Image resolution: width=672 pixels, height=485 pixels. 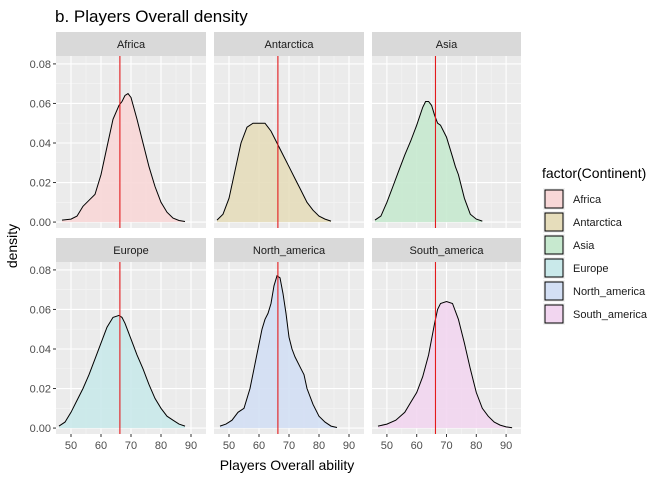 What do you see at coordinates (101, 446) in the screenshot?
I see `facet-europe-x-tick-label: 60` at bounding box center [101, 446].